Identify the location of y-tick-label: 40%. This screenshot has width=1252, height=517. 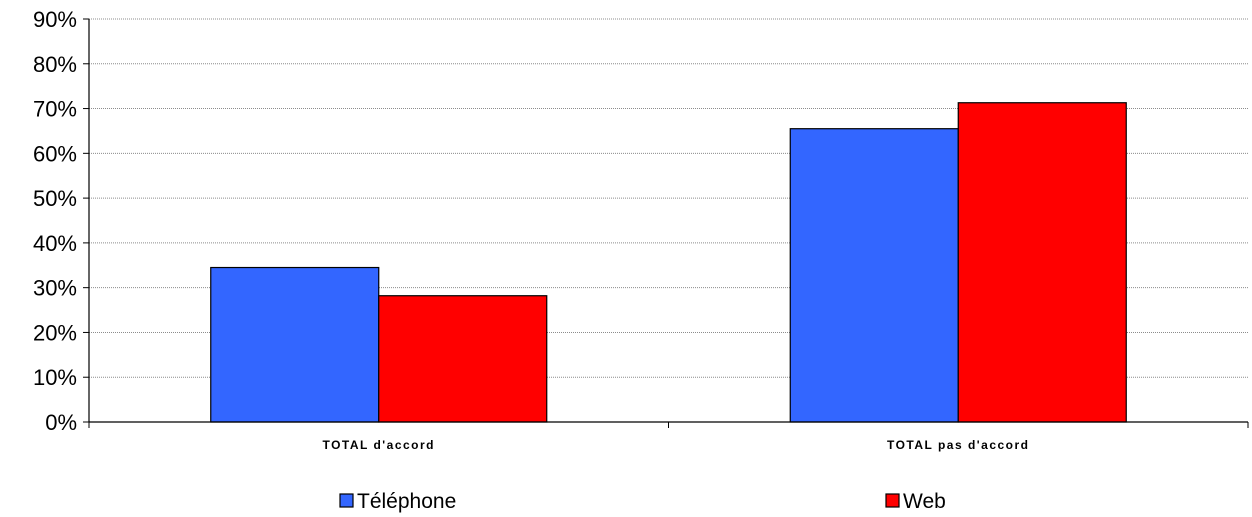
(55, 243).